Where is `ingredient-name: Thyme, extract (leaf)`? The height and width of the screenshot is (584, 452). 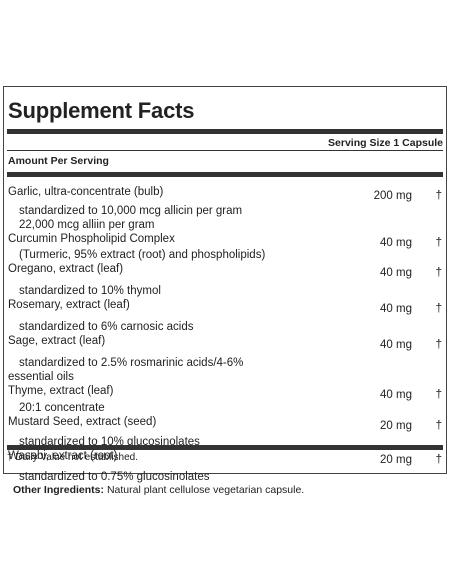
ingredient-name: Thyme, extract (leaf) is located at coordinates (61, 391).